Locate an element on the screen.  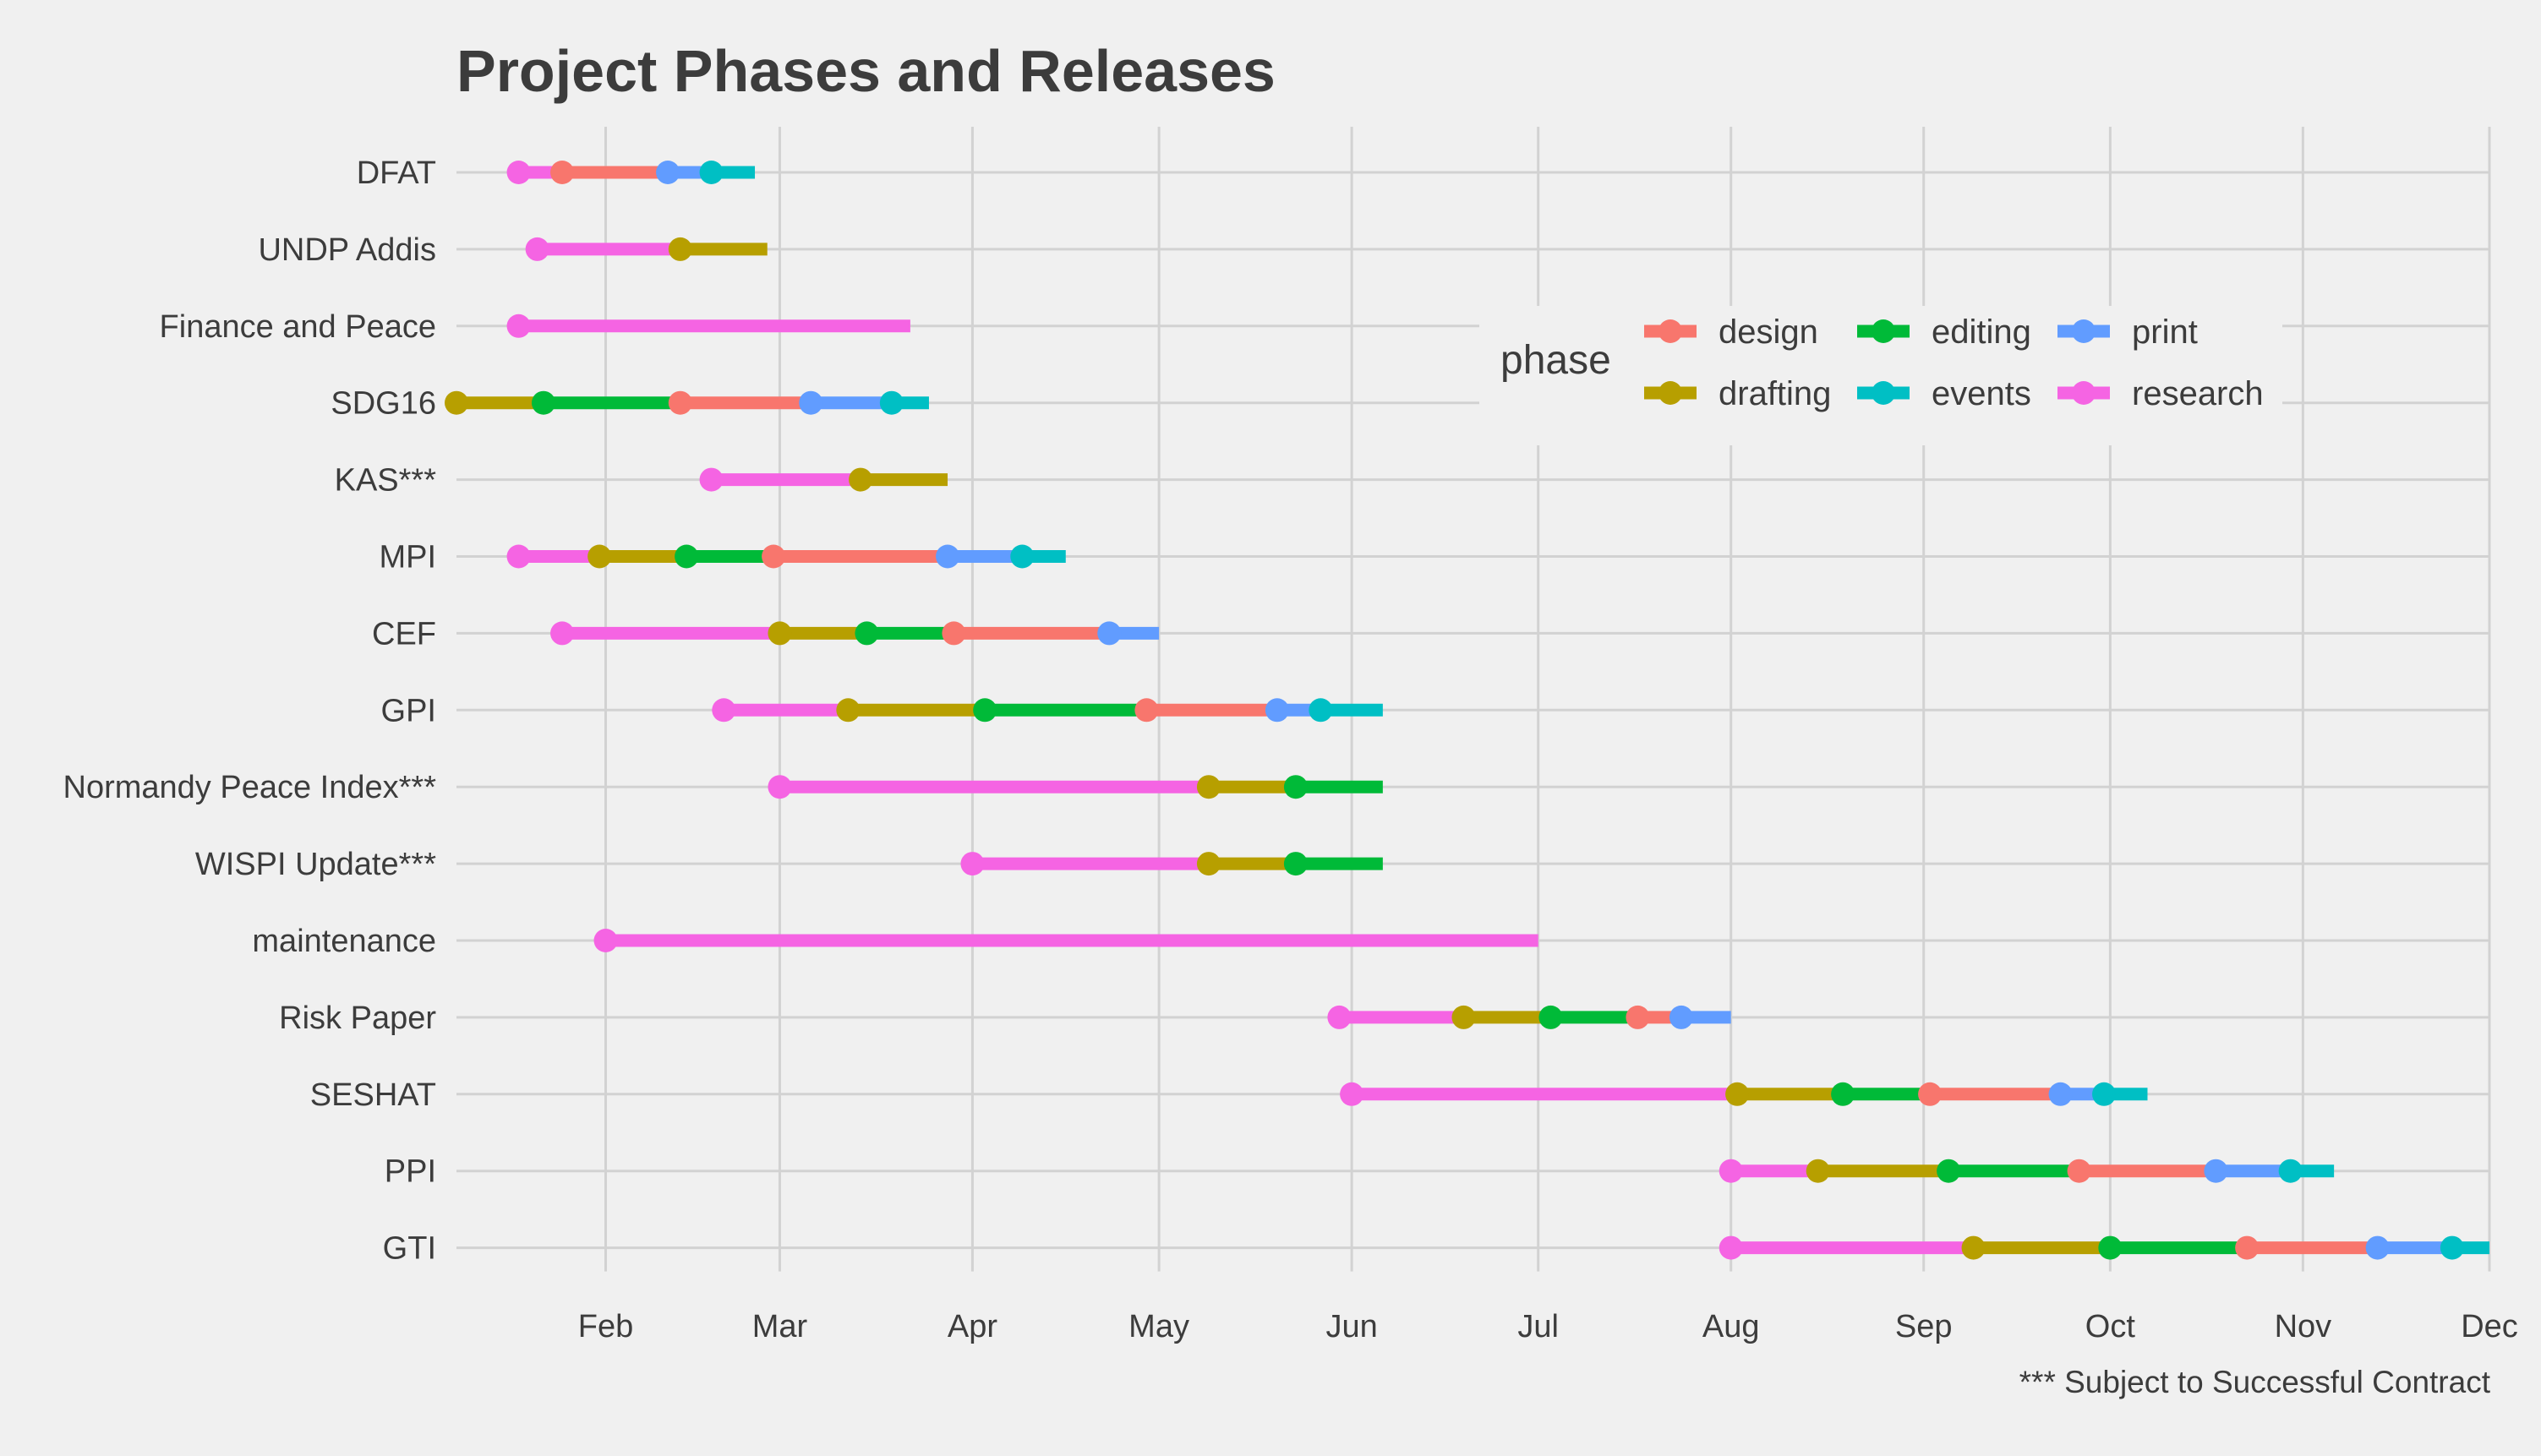
y-tick-label: CEF is located at coordinates (404, 634).